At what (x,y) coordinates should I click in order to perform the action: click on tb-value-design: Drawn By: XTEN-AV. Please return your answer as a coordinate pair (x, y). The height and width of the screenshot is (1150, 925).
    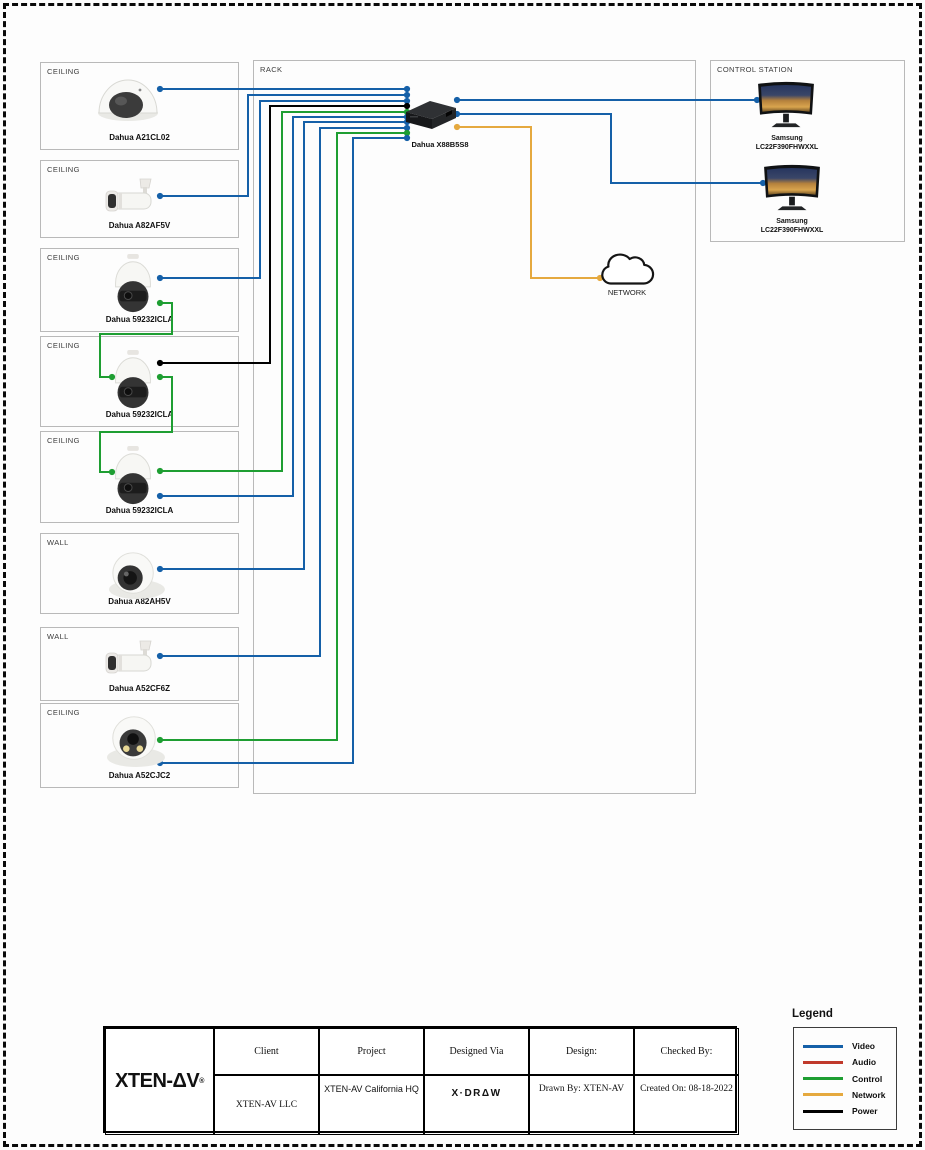
    Looking at the image, I should click on (581, 1105).